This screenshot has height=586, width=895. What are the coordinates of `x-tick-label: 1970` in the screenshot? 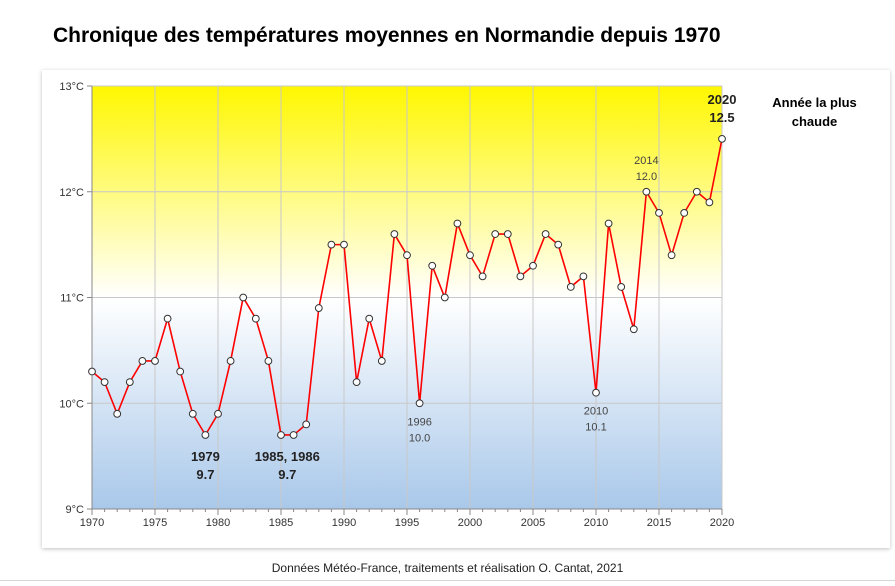 It's located at (92, 523).